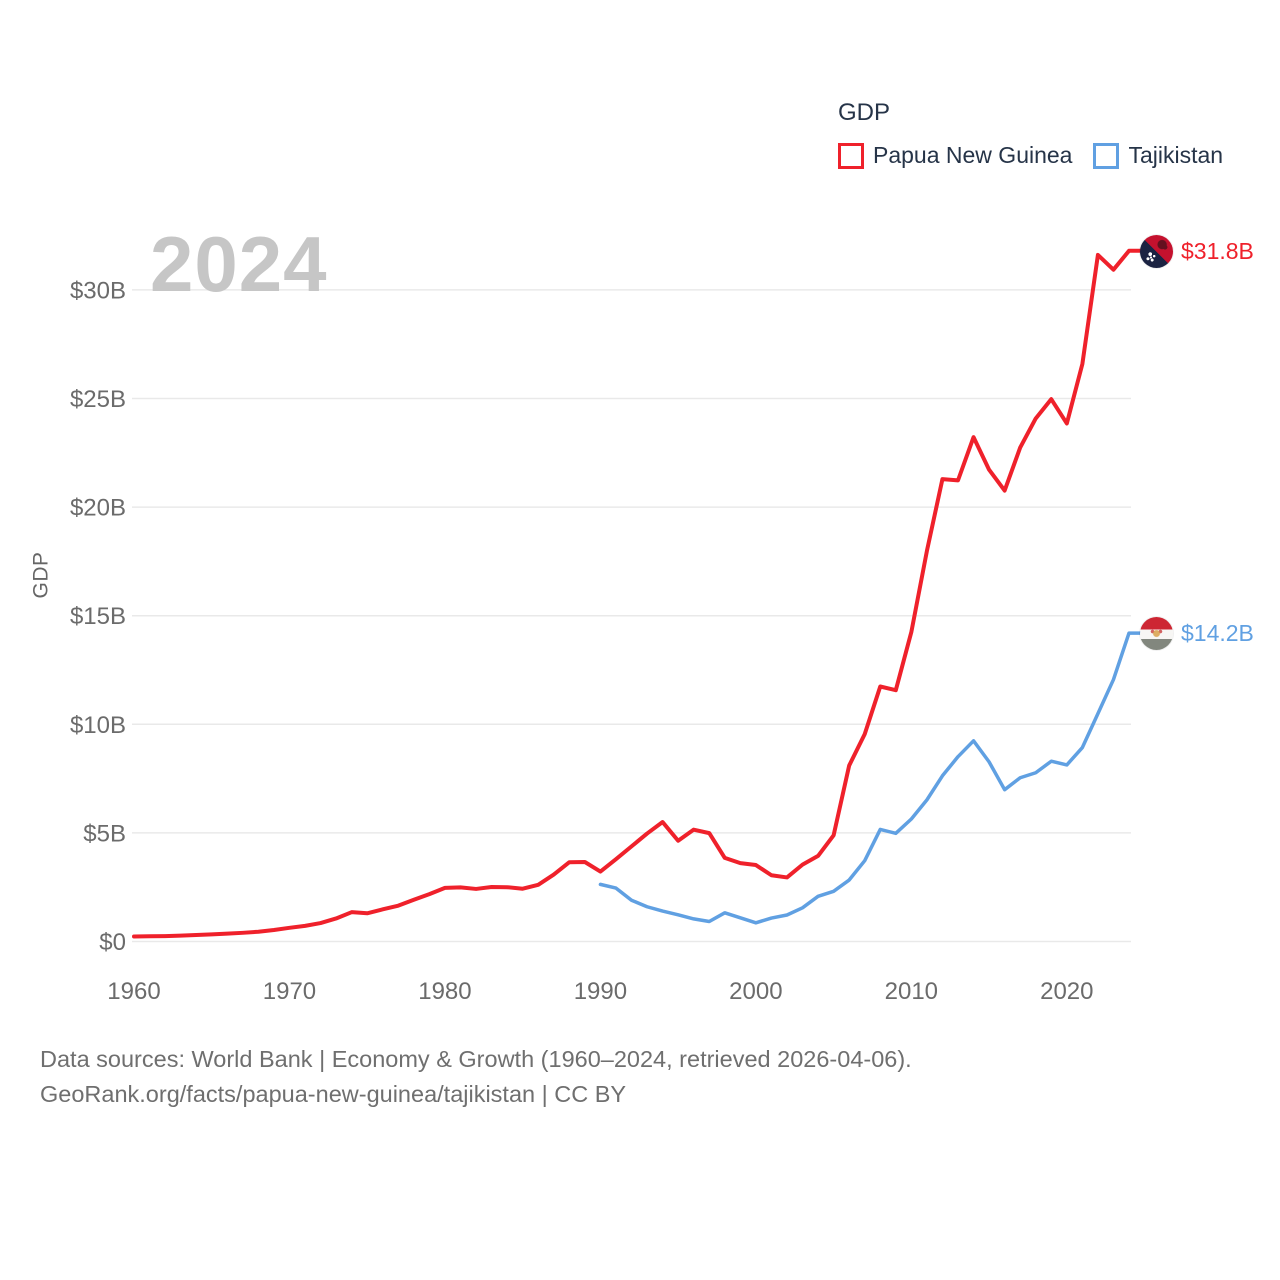 Image resolution: width=1280 pixels, height=1280 pixels. I want to click on x-tick-label: 1960, so click(133, 991).